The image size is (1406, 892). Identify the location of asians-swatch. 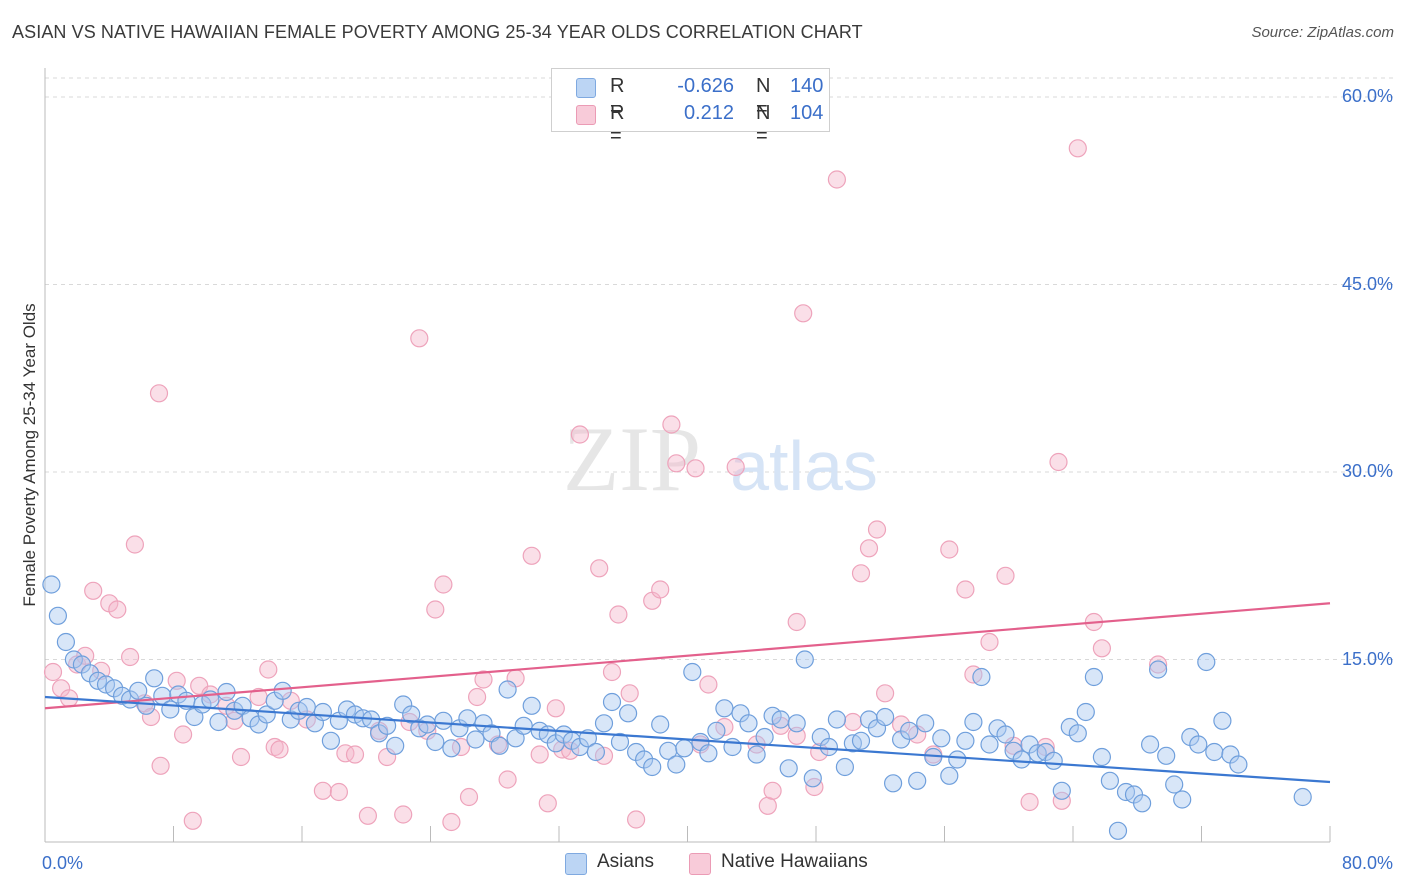
(586, 88).